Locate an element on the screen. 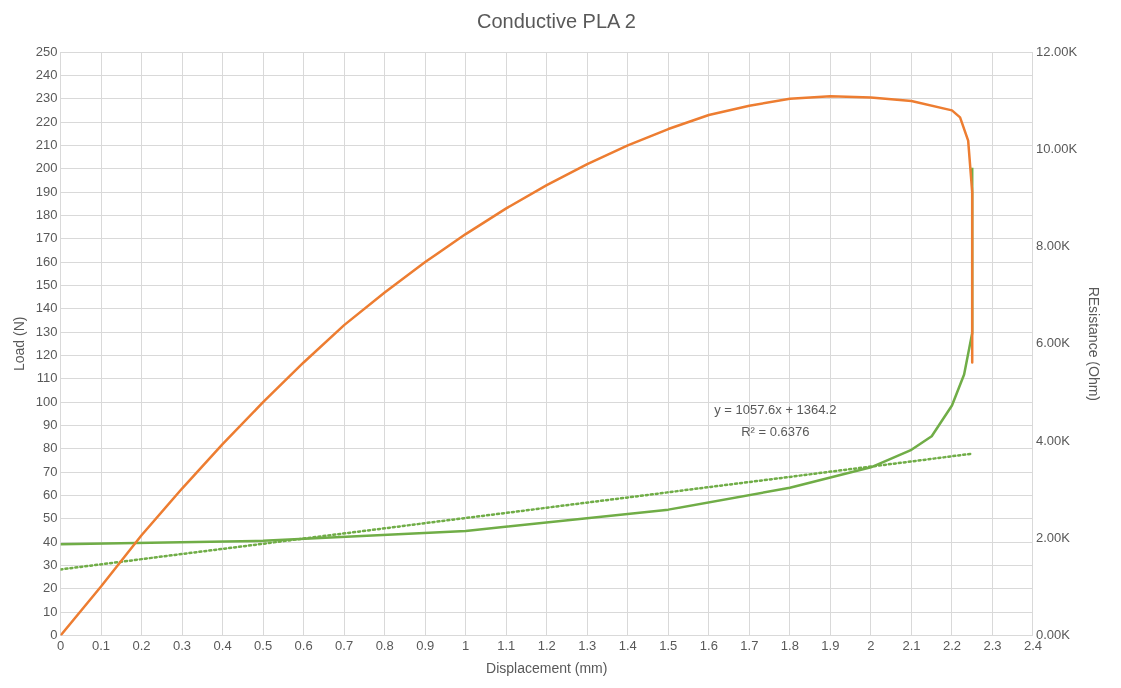 Image resolution: width=1121 pixels, height=688 pixels. y-tick-label: 120 is located at coordinates (46, 355).